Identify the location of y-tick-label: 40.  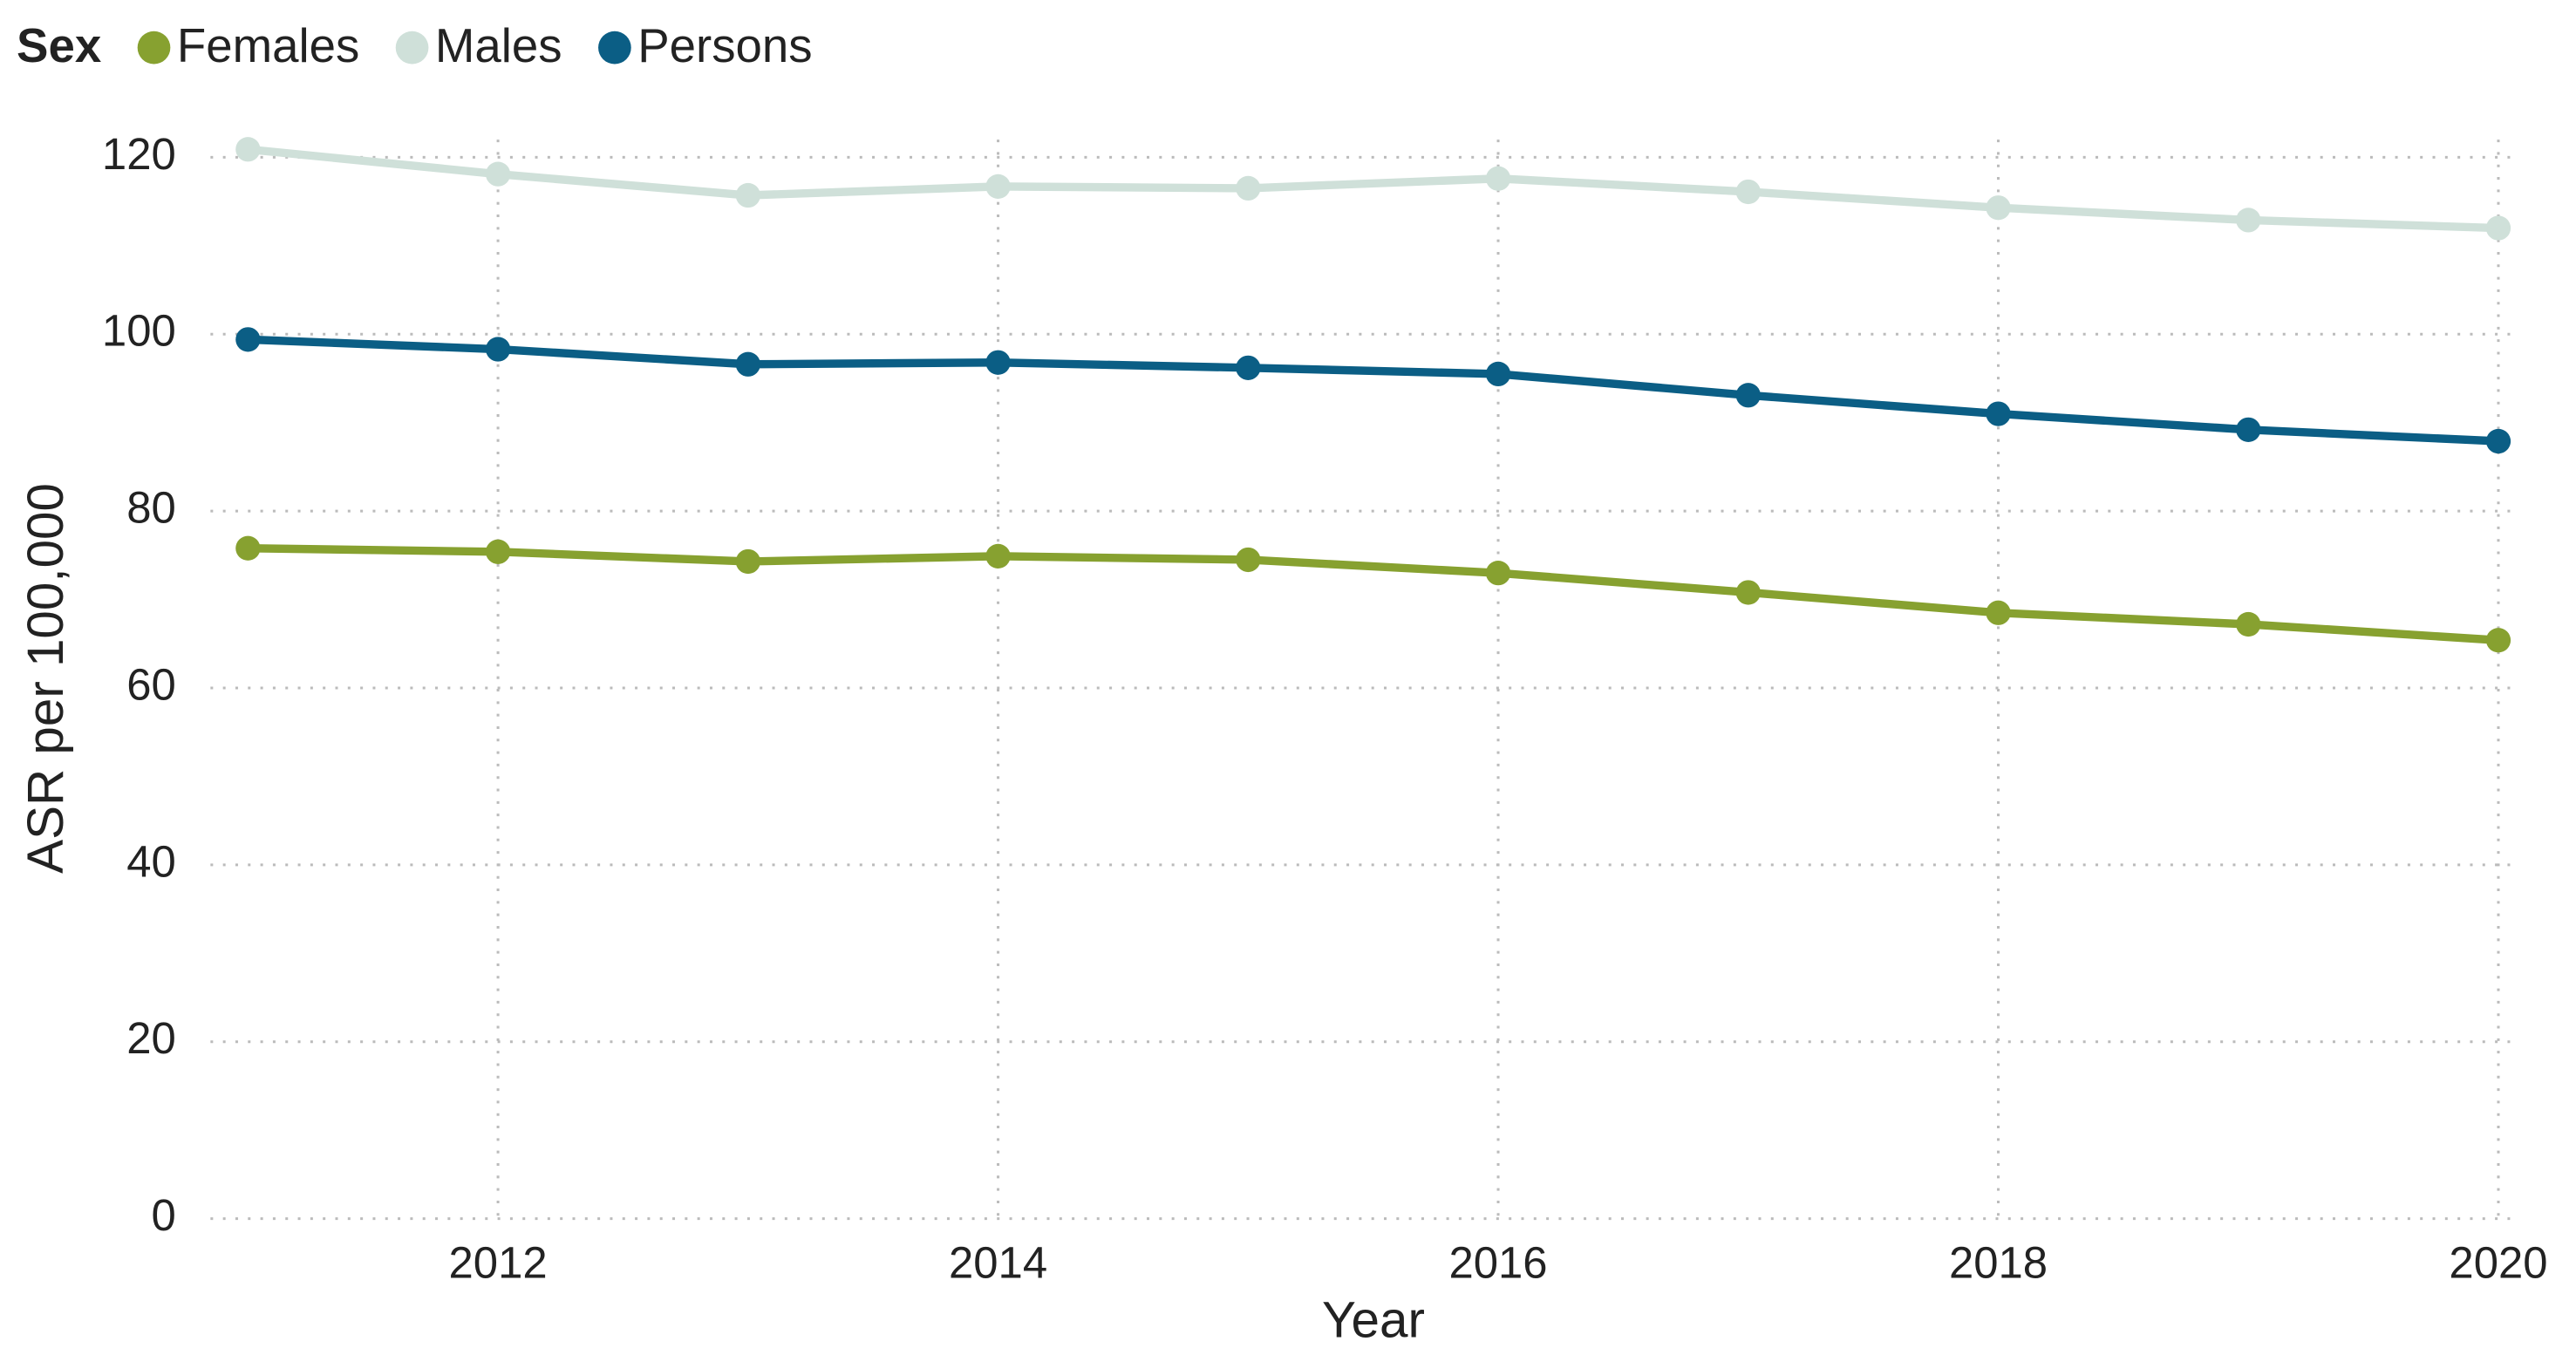
(151, 861).